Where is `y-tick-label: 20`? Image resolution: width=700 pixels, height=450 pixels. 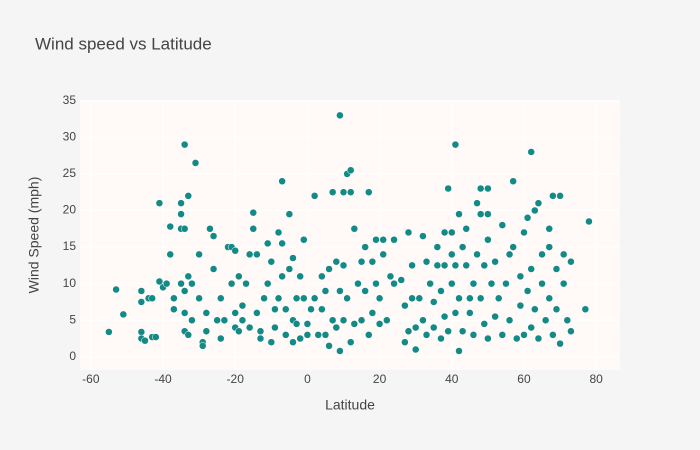 y-tick-label: 20 is located at coordinates (70, 210).